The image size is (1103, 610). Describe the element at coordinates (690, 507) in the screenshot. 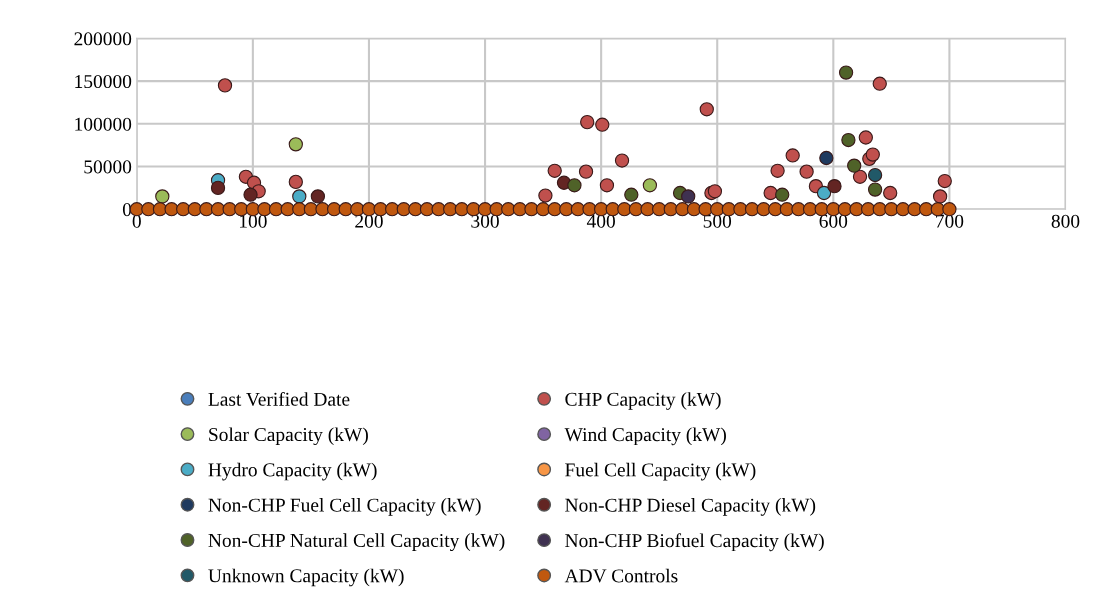

I see `legend-label: Non-CHP Diesel Capacity (kW)` at that location.